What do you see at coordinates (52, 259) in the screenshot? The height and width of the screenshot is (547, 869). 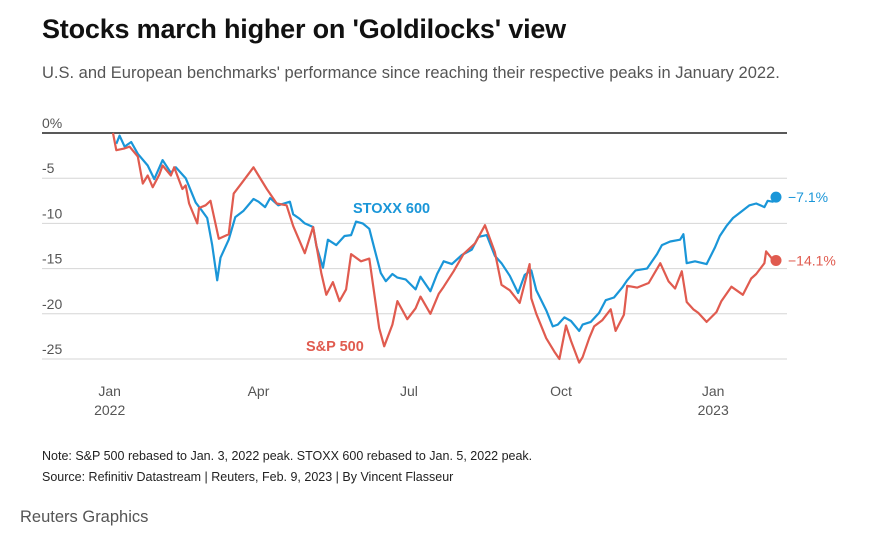 I see `y-tick-label: -15` at bounding box center [52, 259].